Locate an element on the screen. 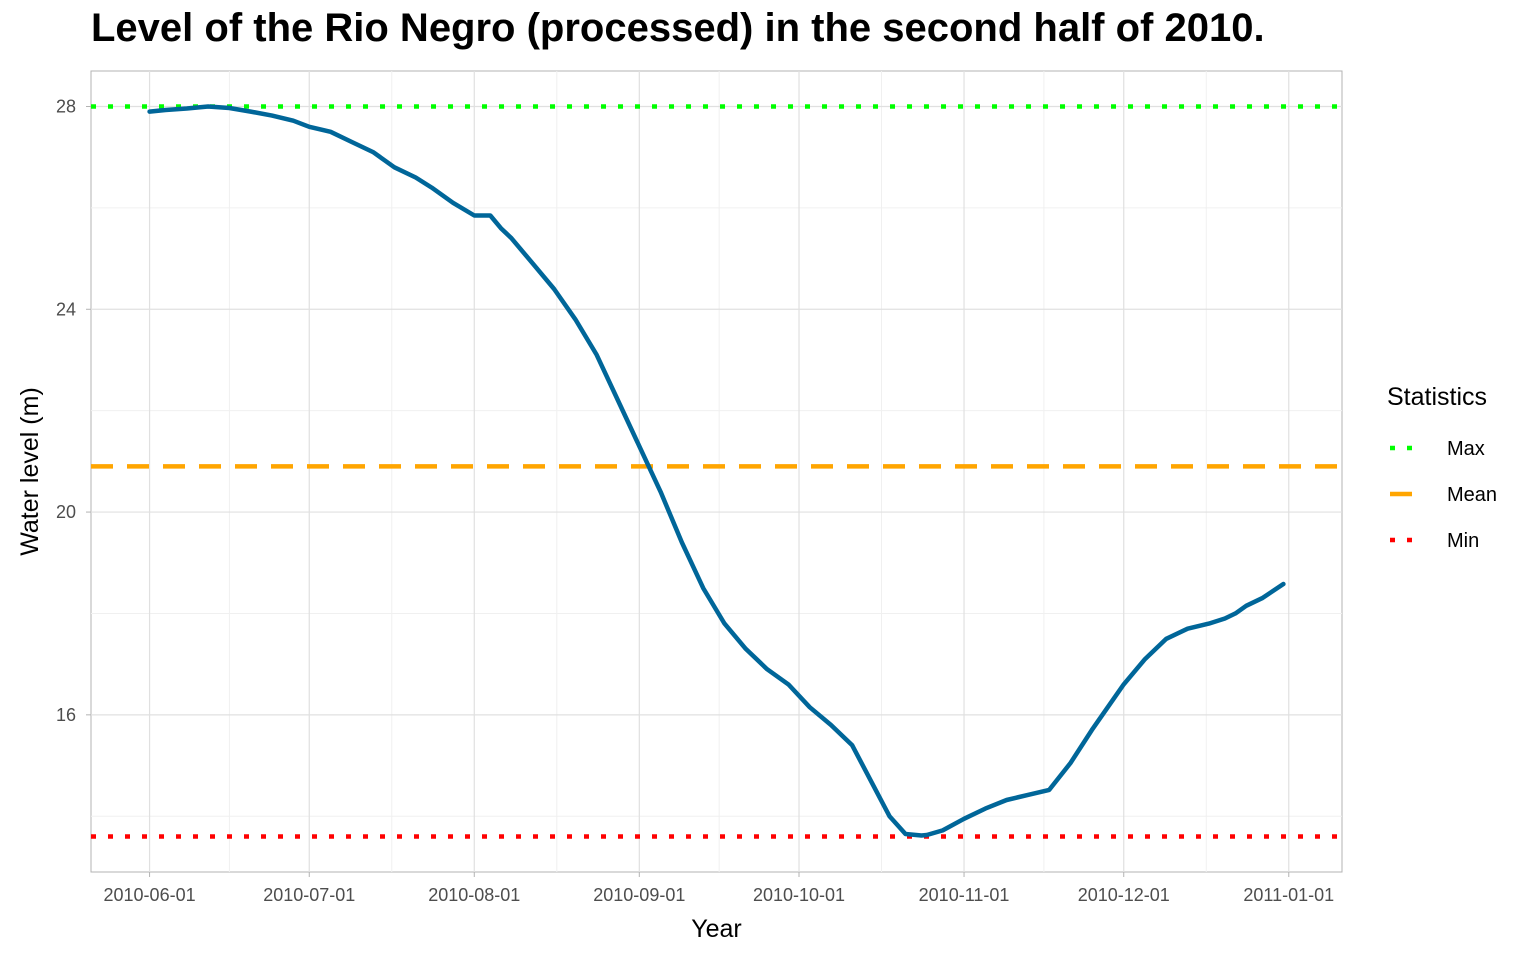 The width and height of the screenshot is (1536, 960). x-tick-label: 2010-06-01 is located at coordinates (150, 895).